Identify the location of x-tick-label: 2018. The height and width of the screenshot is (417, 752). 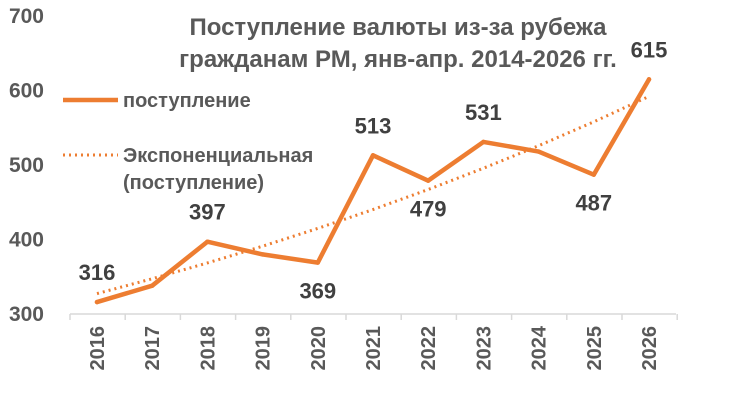
(208, 348).